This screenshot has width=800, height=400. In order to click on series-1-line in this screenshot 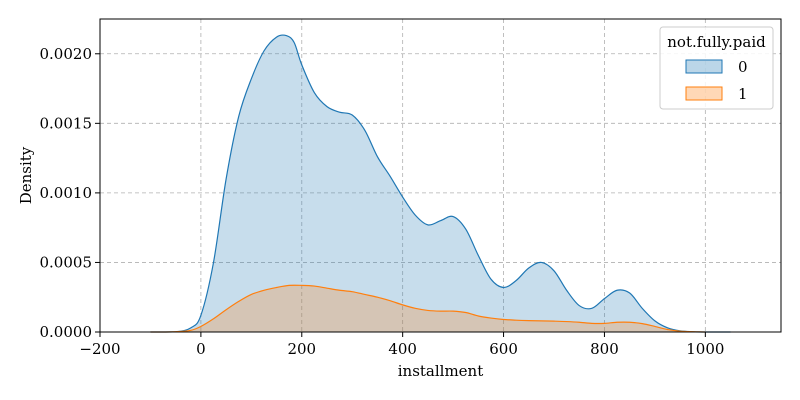, I will do `click(428, 308)`.